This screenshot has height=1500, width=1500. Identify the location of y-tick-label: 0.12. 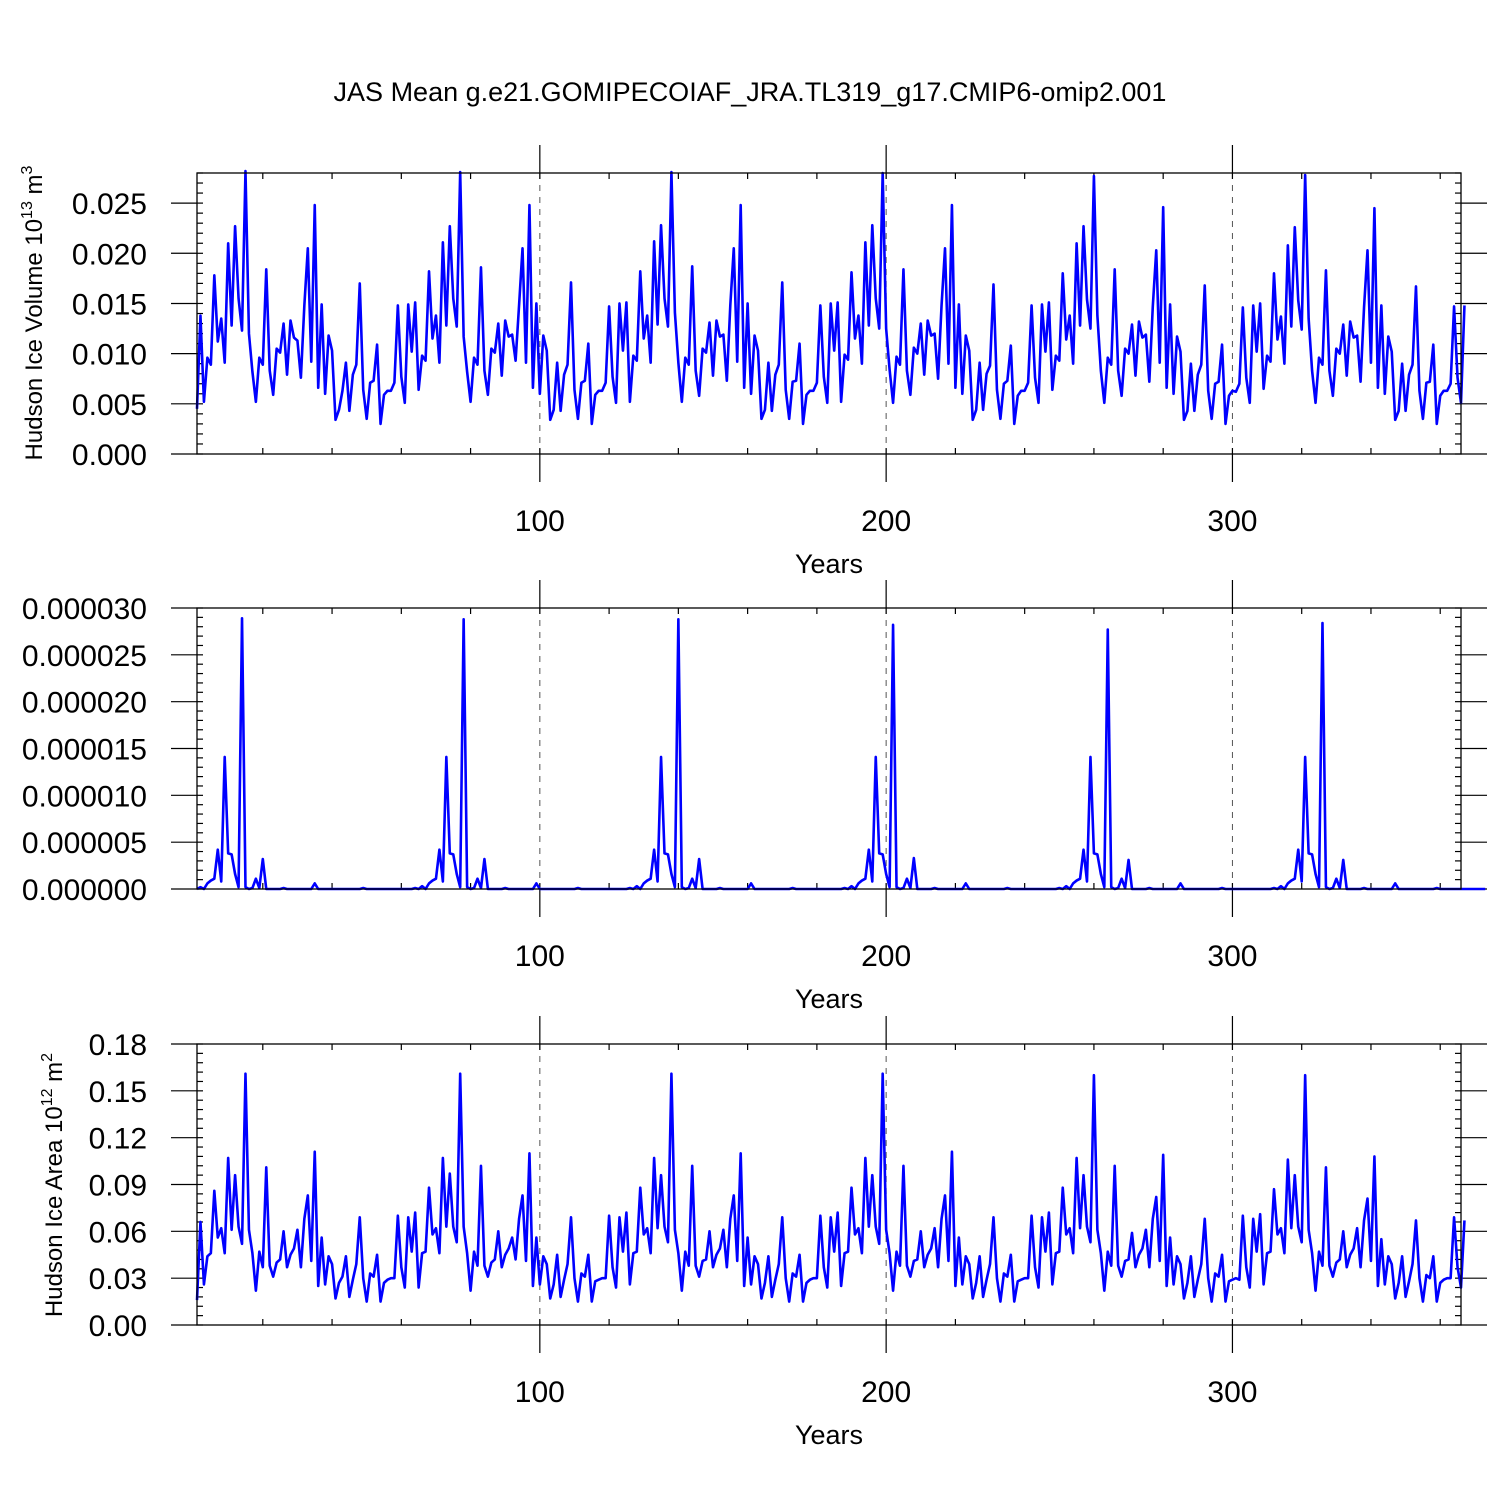
(118, 1139).